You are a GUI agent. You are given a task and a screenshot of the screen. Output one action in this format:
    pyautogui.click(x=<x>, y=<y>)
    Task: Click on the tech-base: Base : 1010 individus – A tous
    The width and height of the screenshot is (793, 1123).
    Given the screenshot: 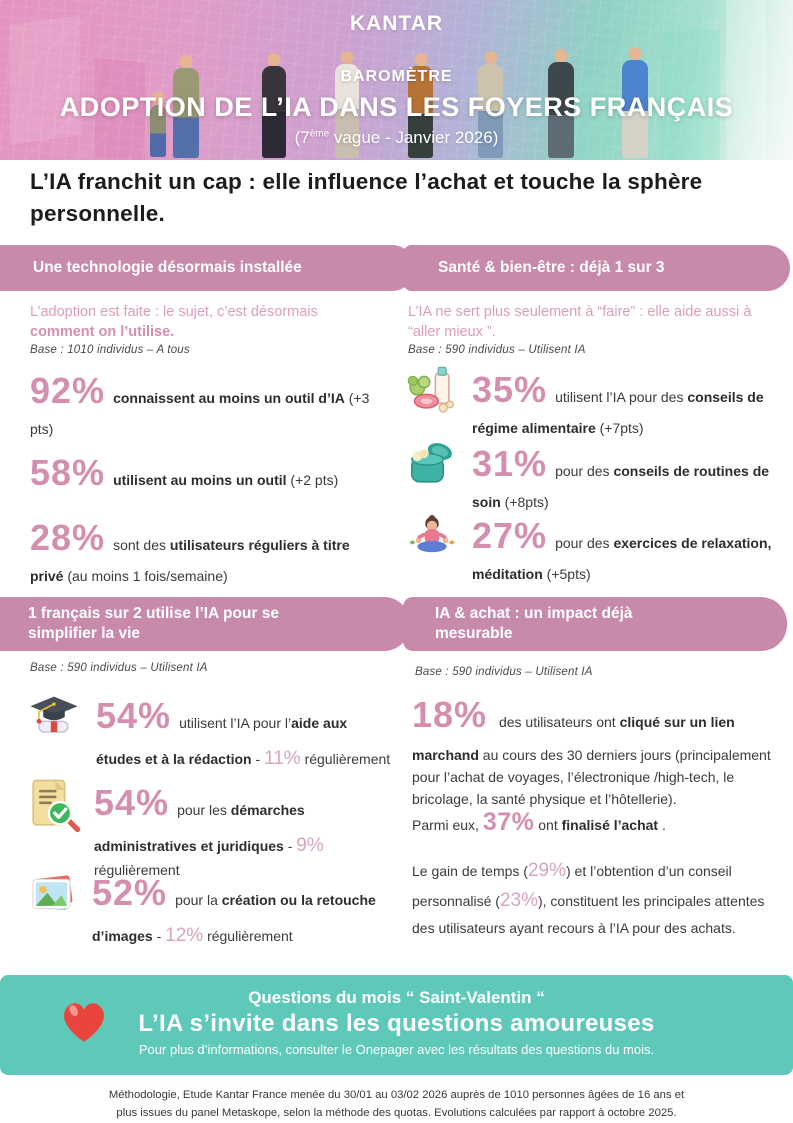 What is the action you would take?
    pyautogui.click(x=110, y=350)
    